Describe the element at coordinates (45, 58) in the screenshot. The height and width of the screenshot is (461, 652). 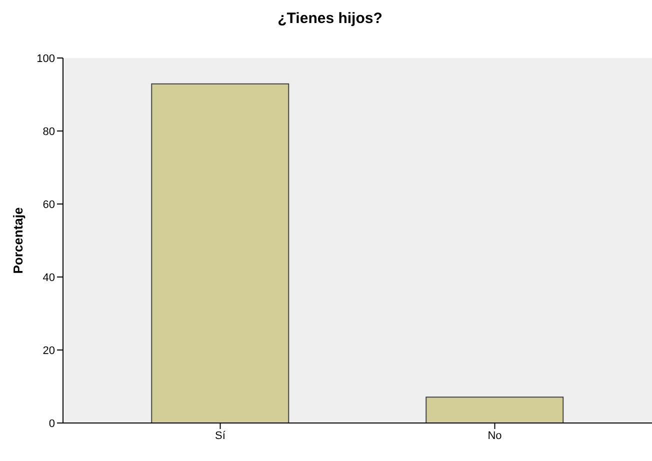
I see `y-tick-label: 100` at that location.